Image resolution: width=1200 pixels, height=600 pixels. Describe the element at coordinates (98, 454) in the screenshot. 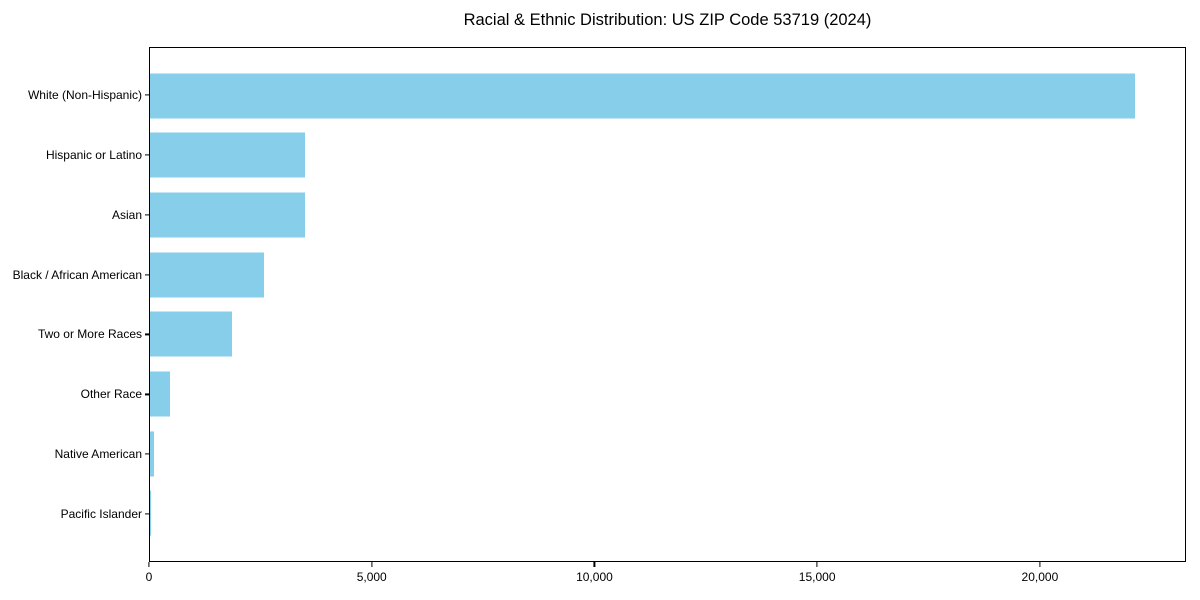

I see `y-tick-label: Native American` at that location.